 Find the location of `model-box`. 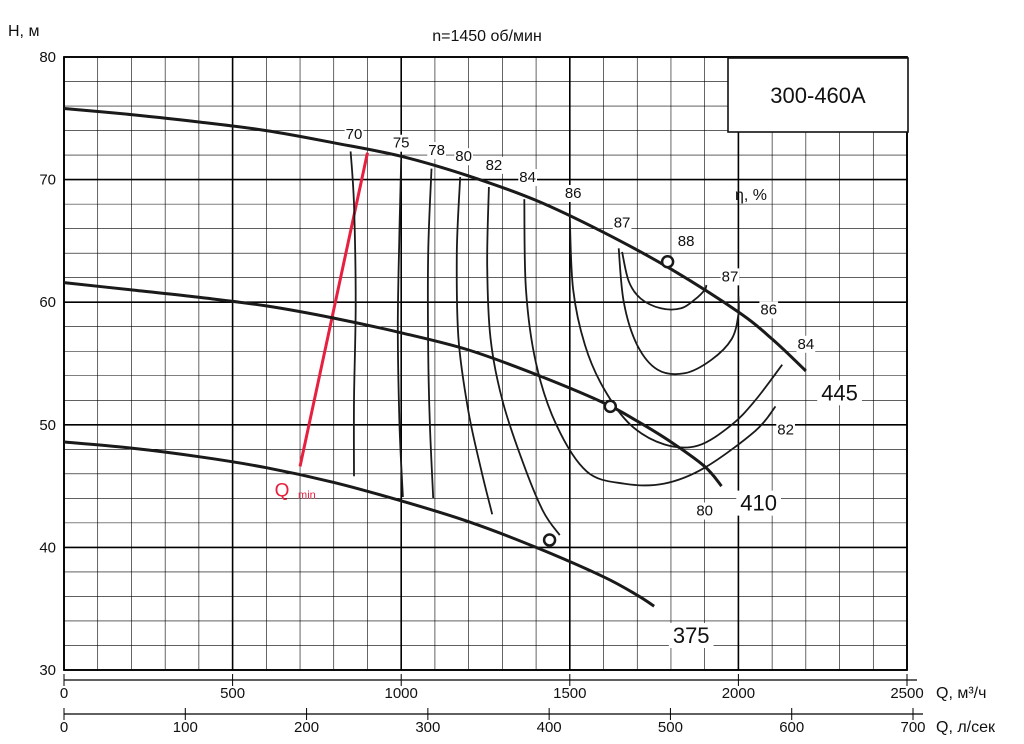

model-box is located at coordinates (818, 95).